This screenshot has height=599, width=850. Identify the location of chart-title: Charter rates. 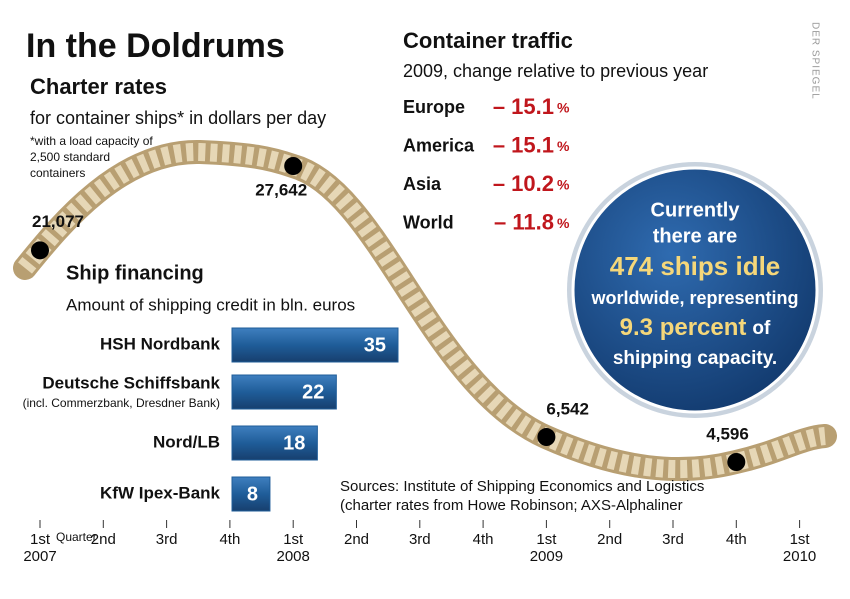
(98, 86).